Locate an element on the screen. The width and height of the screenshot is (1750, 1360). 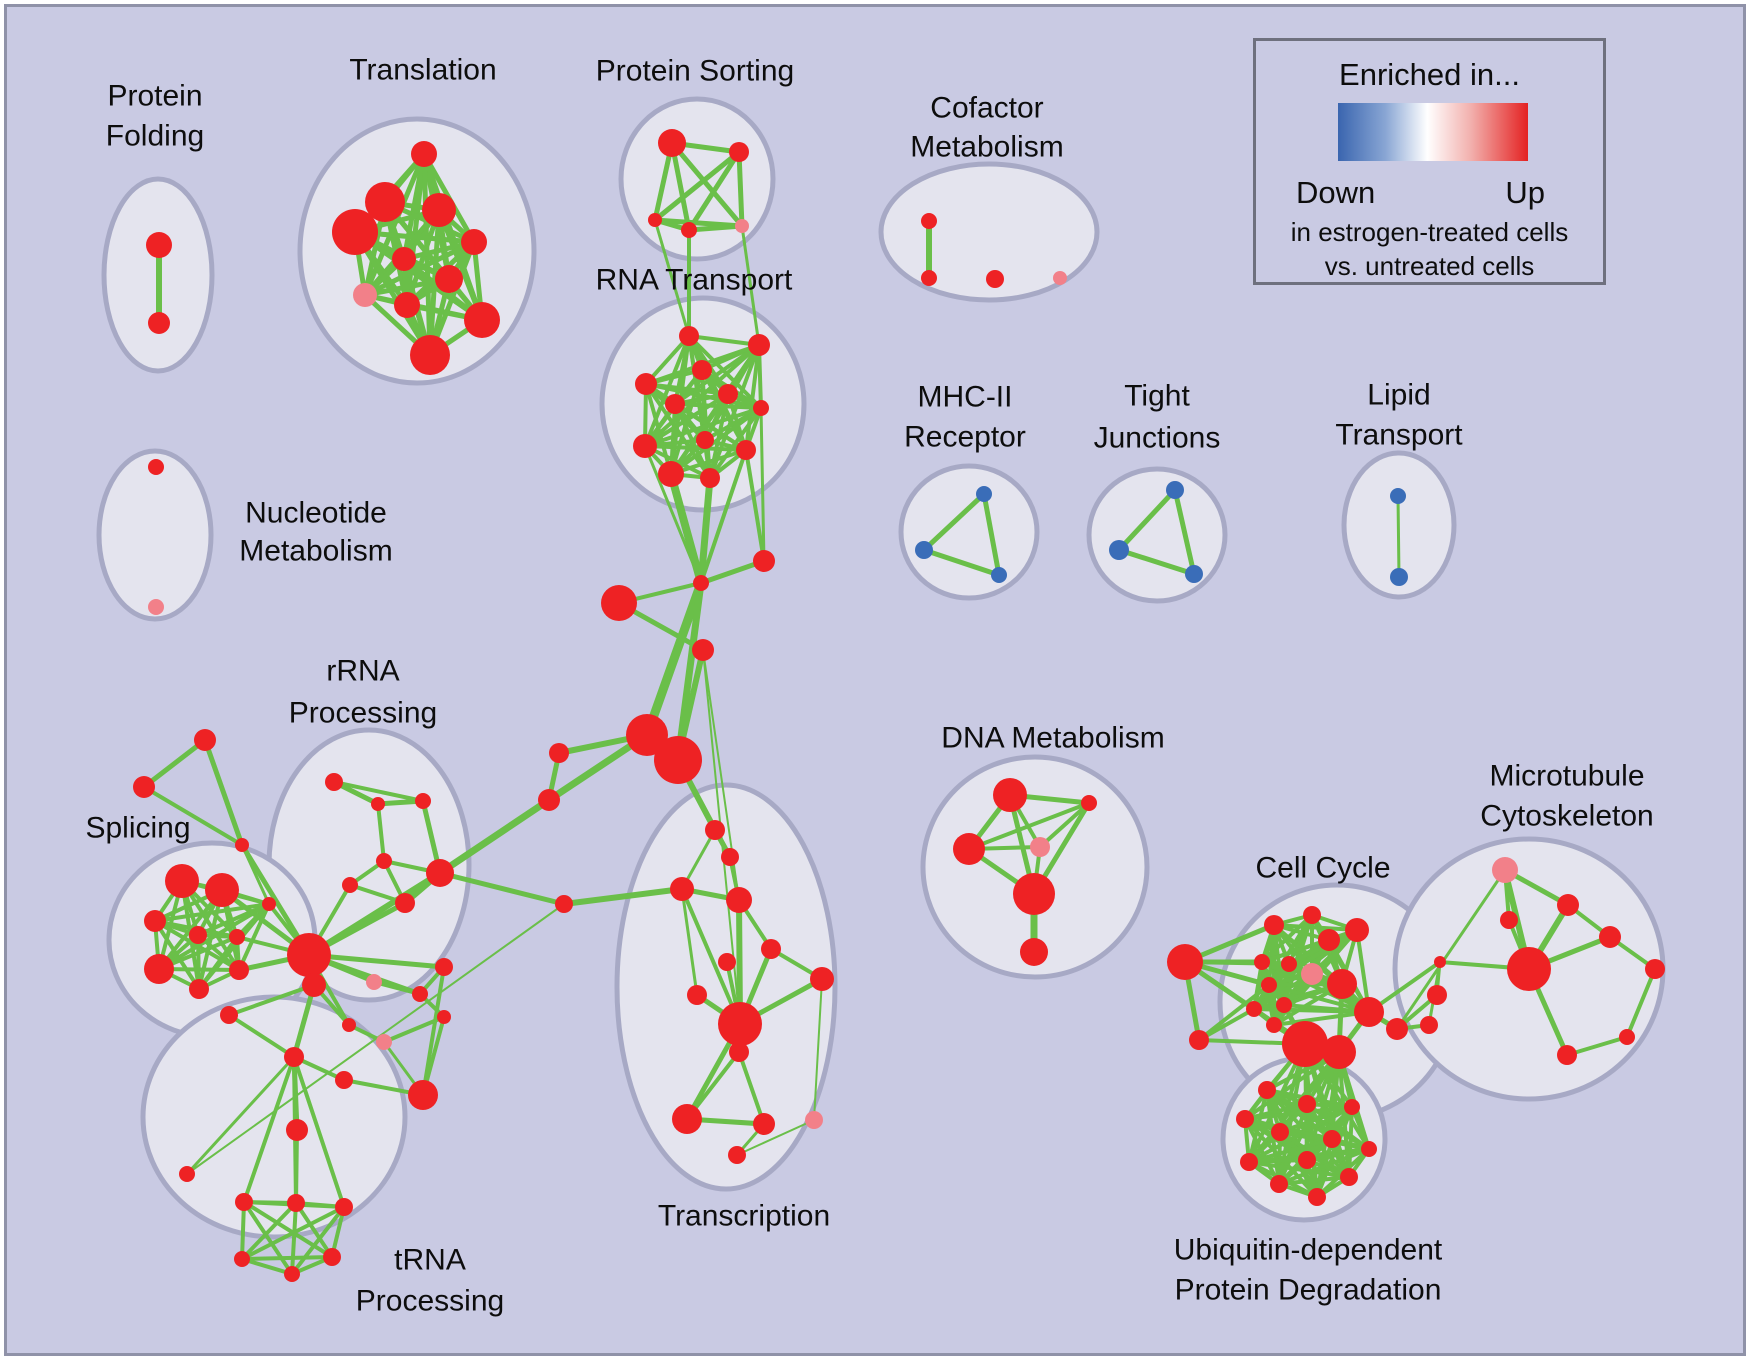
node-u4-red is located at coordinates (1245, 1119).